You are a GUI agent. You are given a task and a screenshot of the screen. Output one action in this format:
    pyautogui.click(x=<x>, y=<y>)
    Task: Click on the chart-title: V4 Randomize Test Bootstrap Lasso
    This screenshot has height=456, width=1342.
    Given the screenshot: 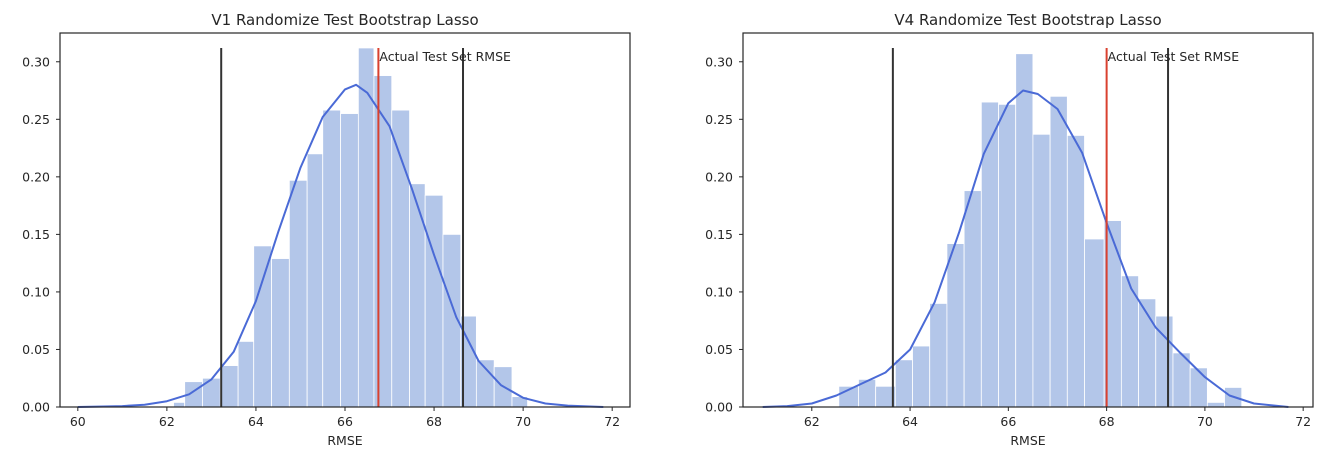 What is the action you would take?
    pyautogui.click(x=1027, y=20)
    